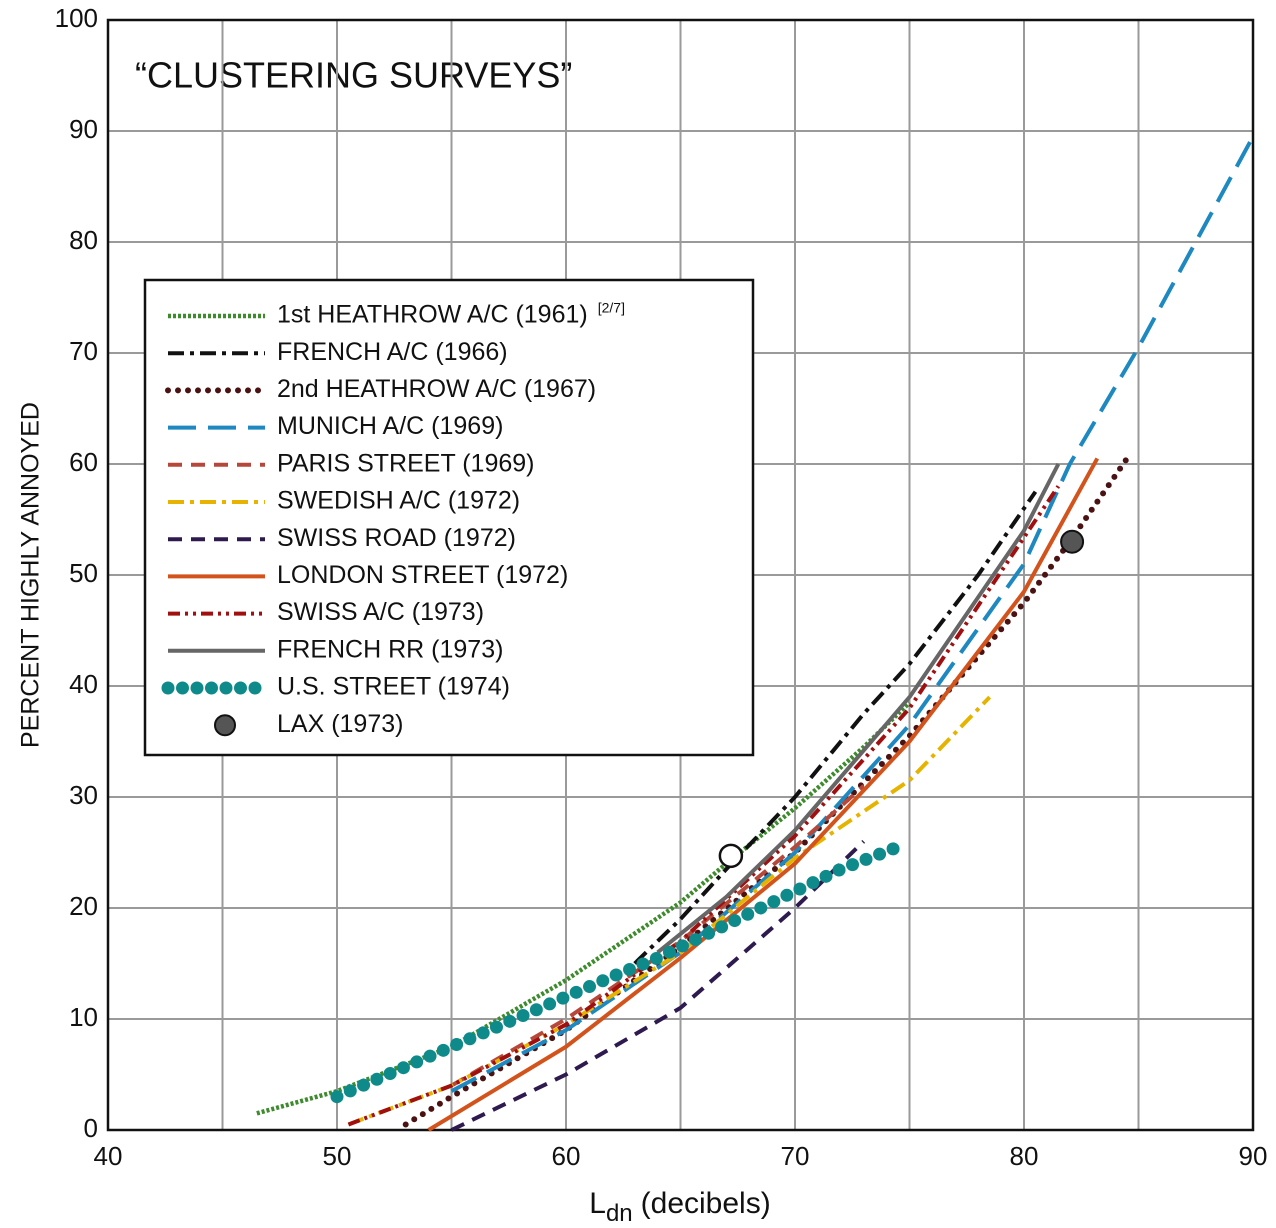 The height and width of the screenshot is (1228, 1276). What do you see at coordinates (83, 1017) in the screenshot?
I see `y-tick-label: 10` at bounding box center [83, 1017].